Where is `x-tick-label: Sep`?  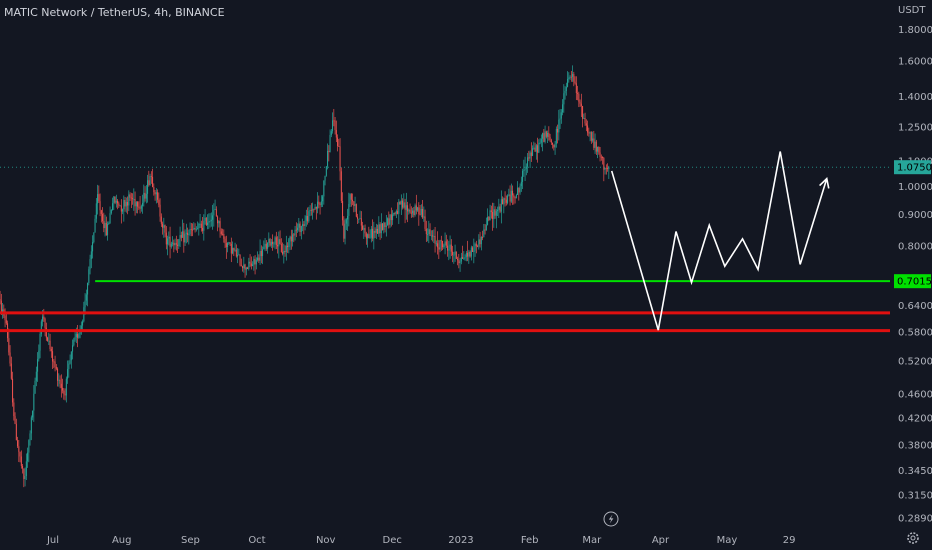 x-tick-label: Sep is located at coordinates (190, 540).